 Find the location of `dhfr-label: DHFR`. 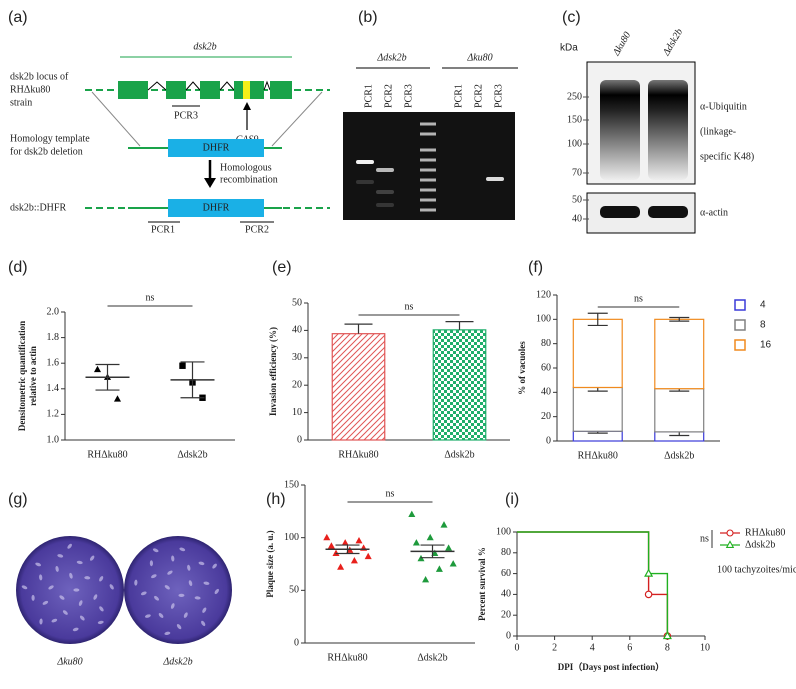

dhfr-label: DHFR is located at coordinates (216, 207).